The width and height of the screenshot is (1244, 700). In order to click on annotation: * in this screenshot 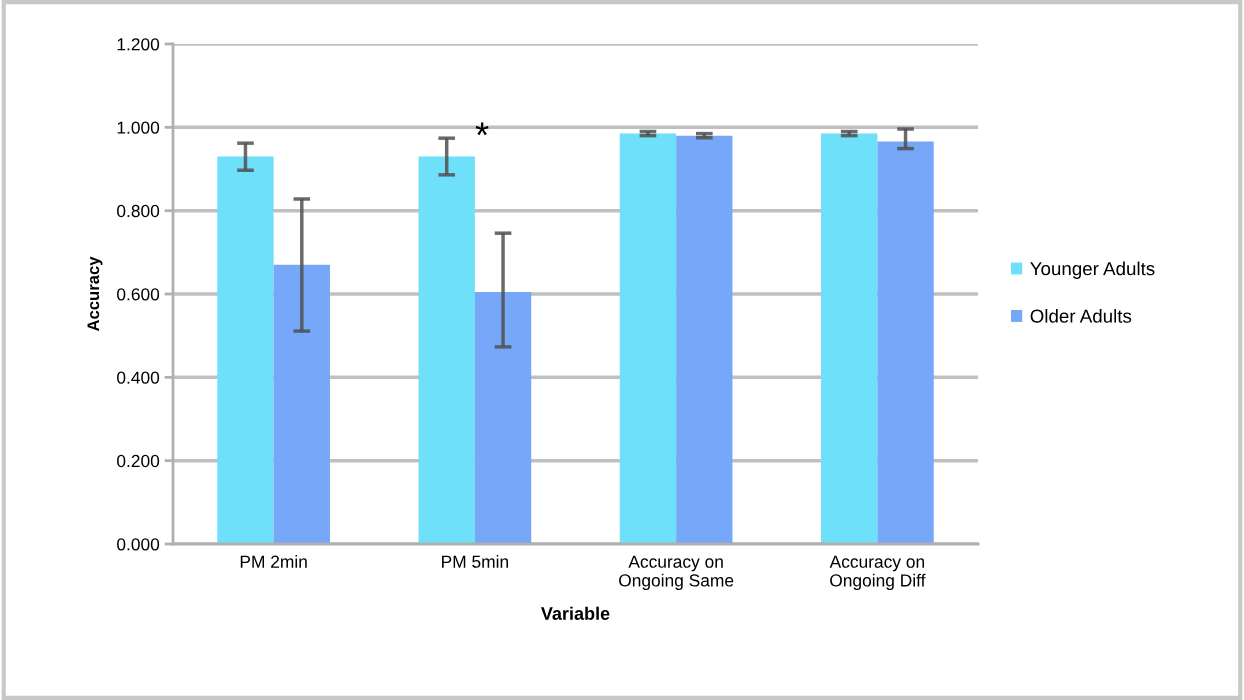, I will do `click(482, 129)`.